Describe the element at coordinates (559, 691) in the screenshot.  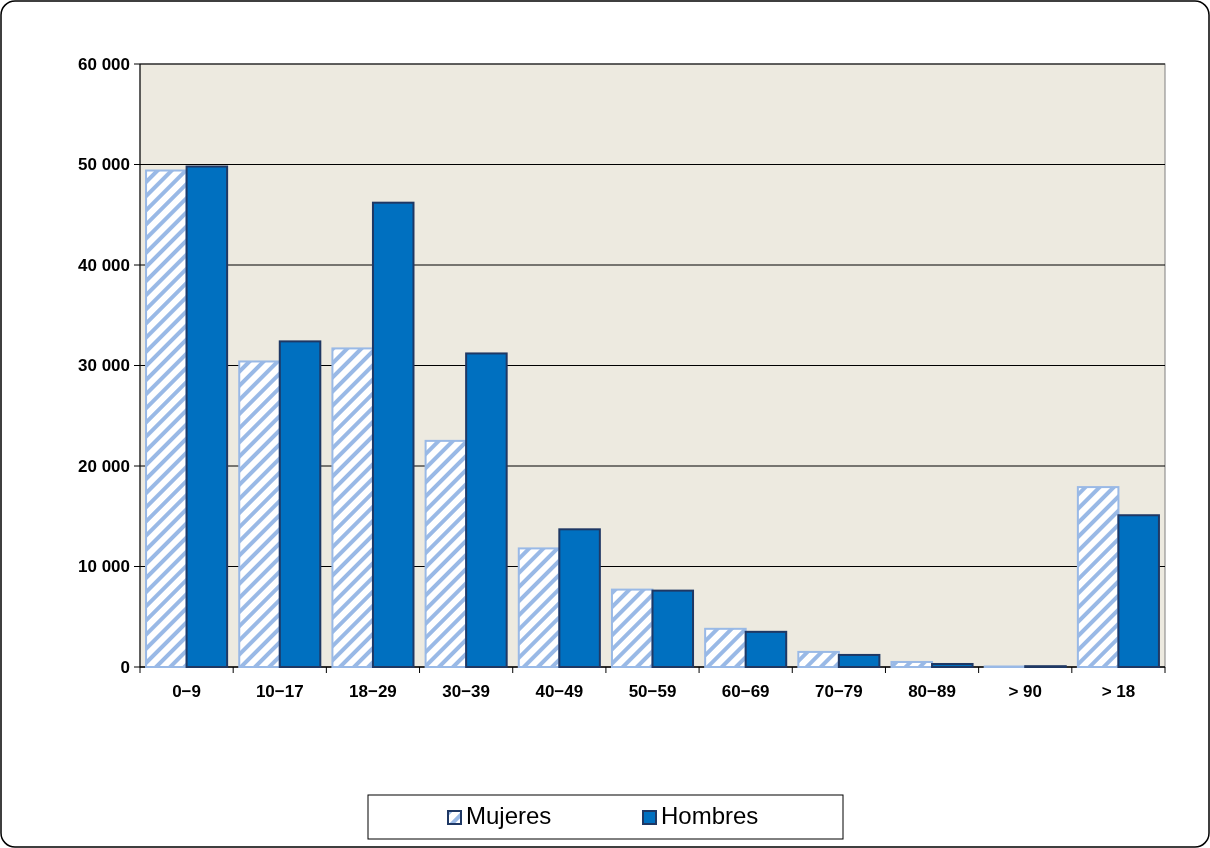
I see `x-tick-label: 40−49` at that location.